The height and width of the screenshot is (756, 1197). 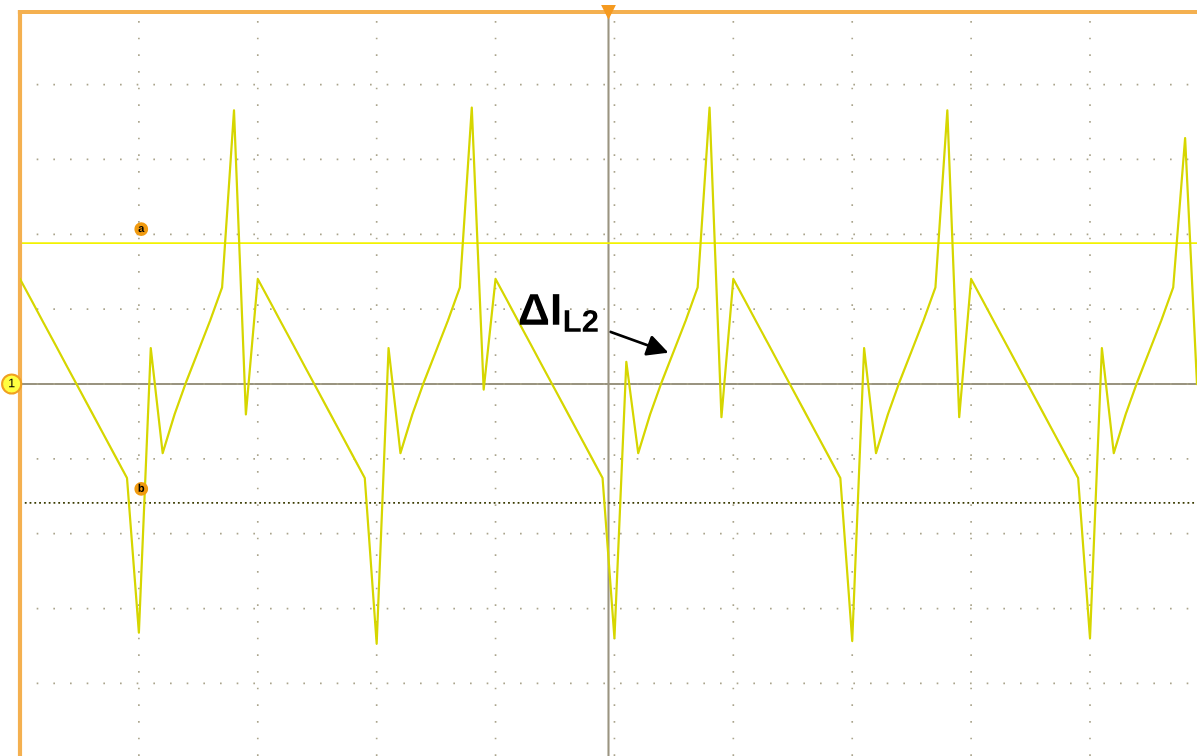 What do you see at coordinates (141, 487) in the screenshot?
I see `ref-line-label: b` at bounding box center [141, 487].